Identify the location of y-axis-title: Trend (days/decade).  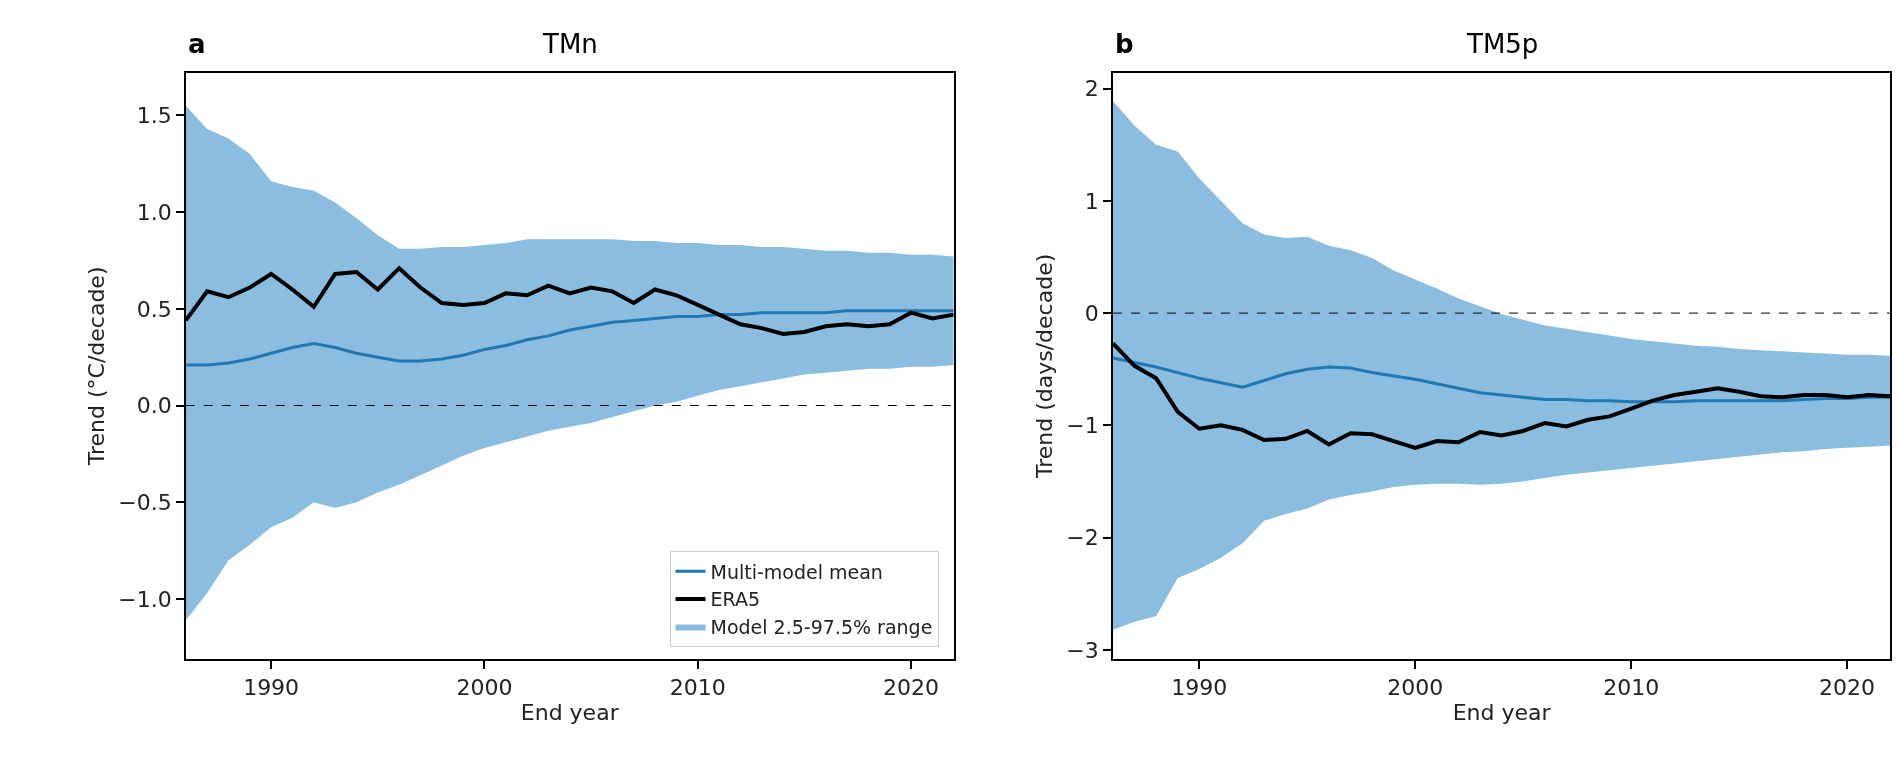
(1044, 366).